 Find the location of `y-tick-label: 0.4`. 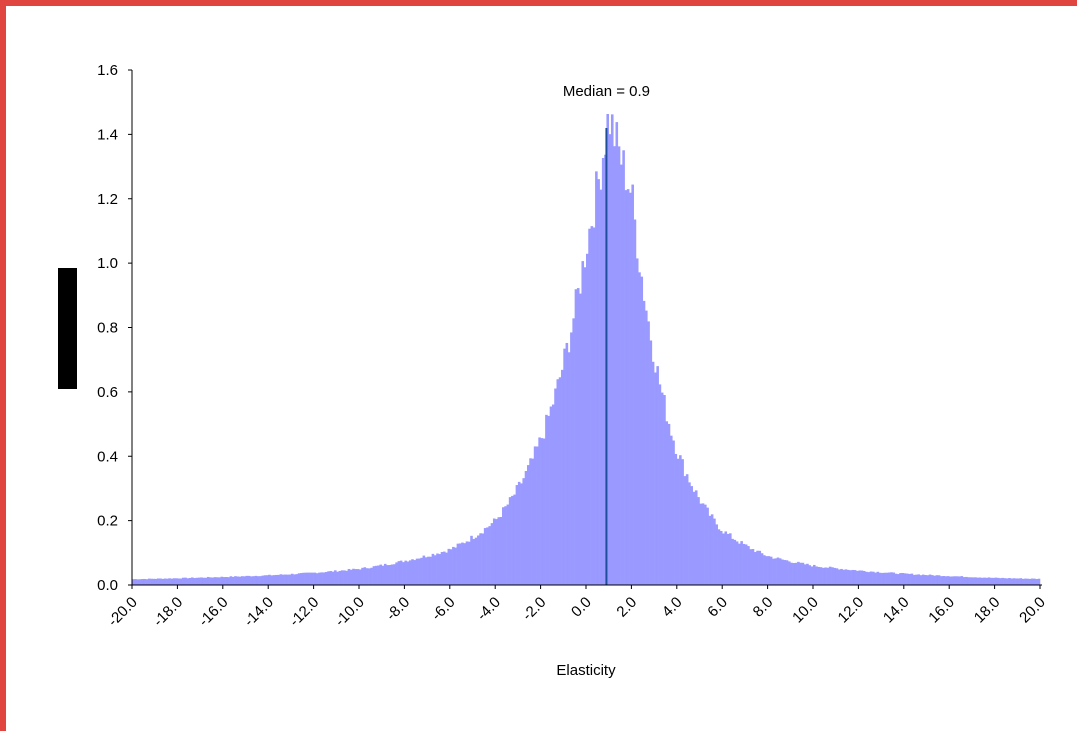

y-tick-label: 0.4 is located at coordinates (107, 456).